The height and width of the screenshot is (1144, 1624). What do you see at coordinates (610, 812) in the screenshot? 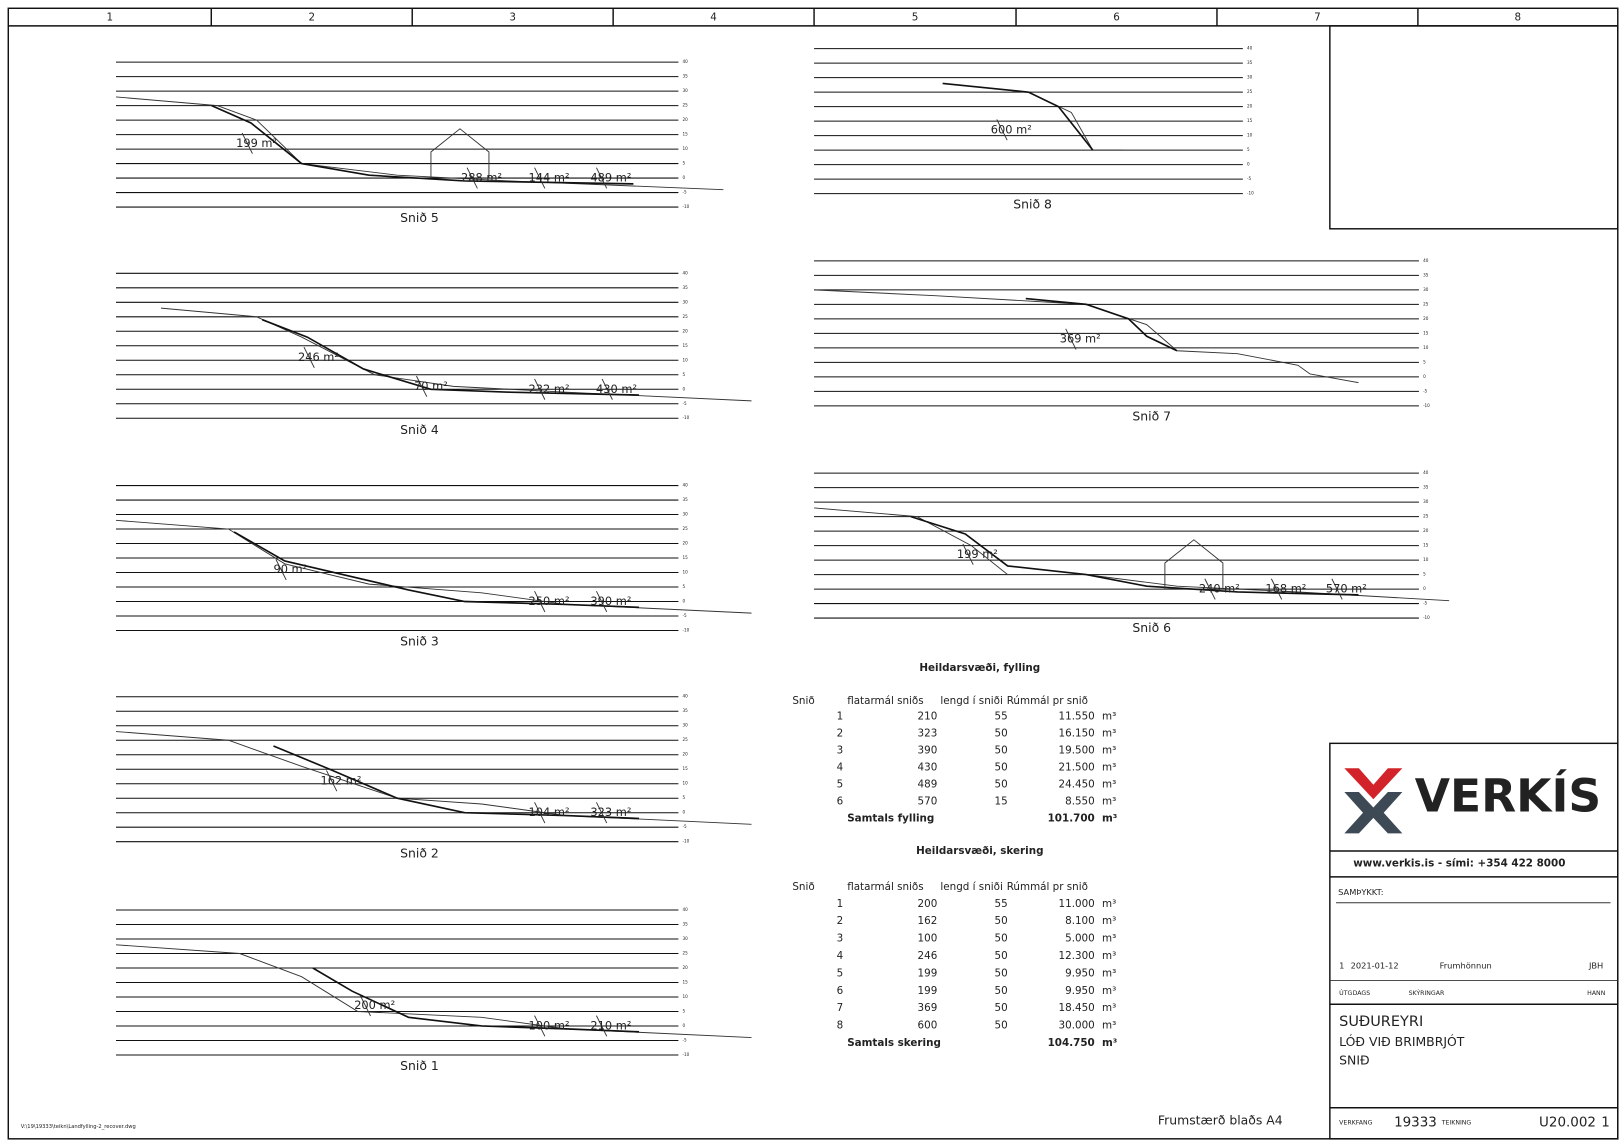
I see `area-label: 323 m²` at bounding box center [610, 812].